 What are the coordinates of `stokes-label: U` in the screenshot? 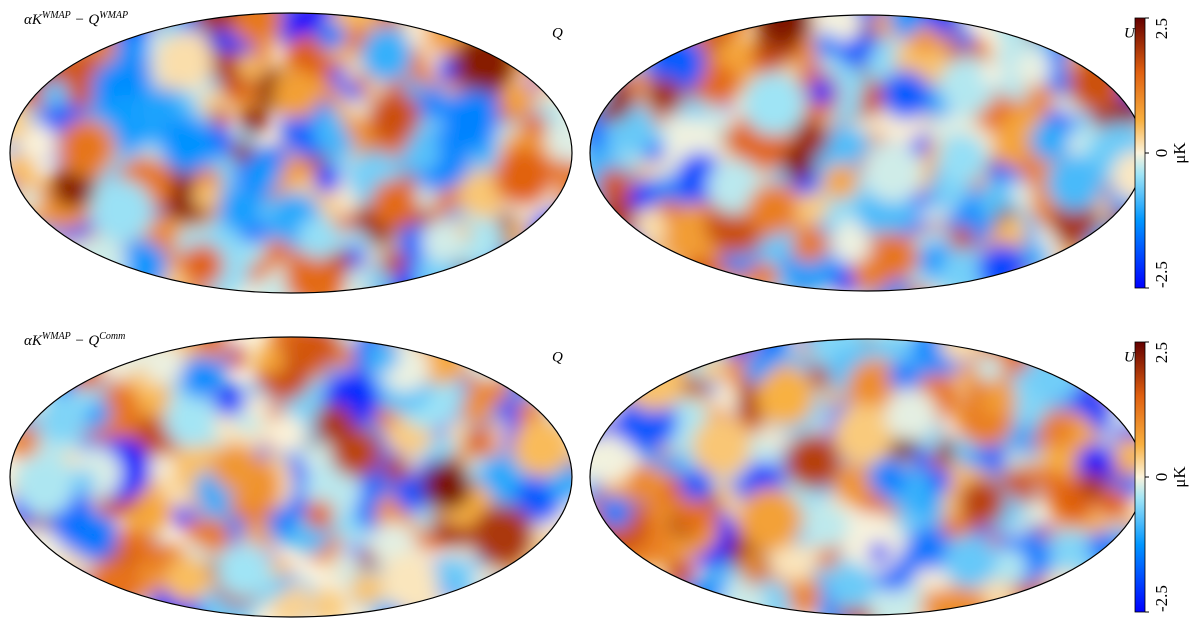 It's located at (1130, 358).